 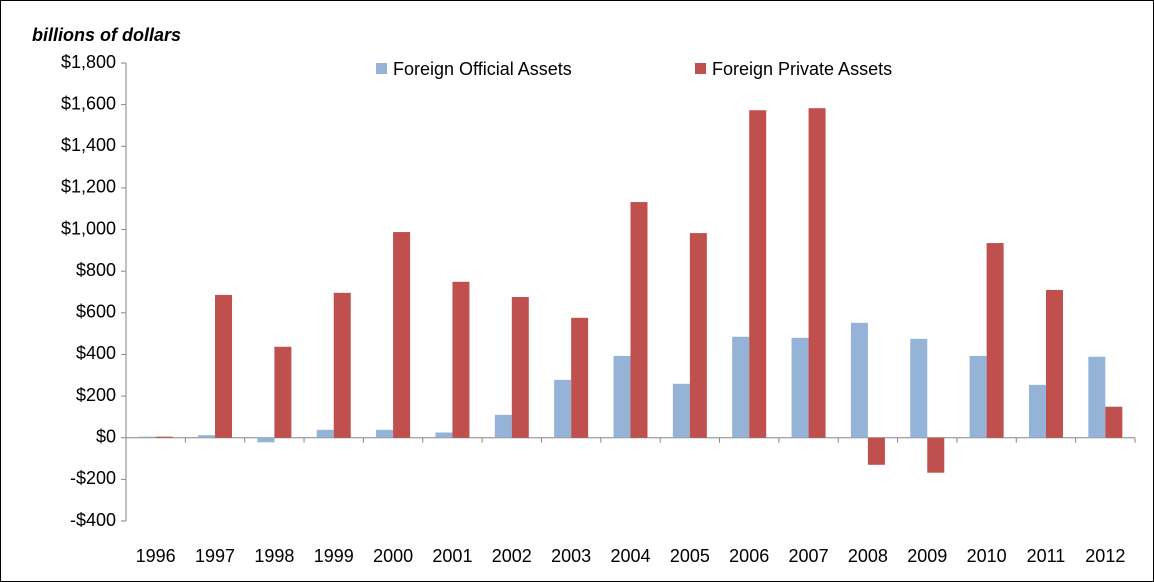 What do you see at coordinates (987, 556) in the screenshot?
I see `x-tick-label: 2010` at bounding box center [987, 556].